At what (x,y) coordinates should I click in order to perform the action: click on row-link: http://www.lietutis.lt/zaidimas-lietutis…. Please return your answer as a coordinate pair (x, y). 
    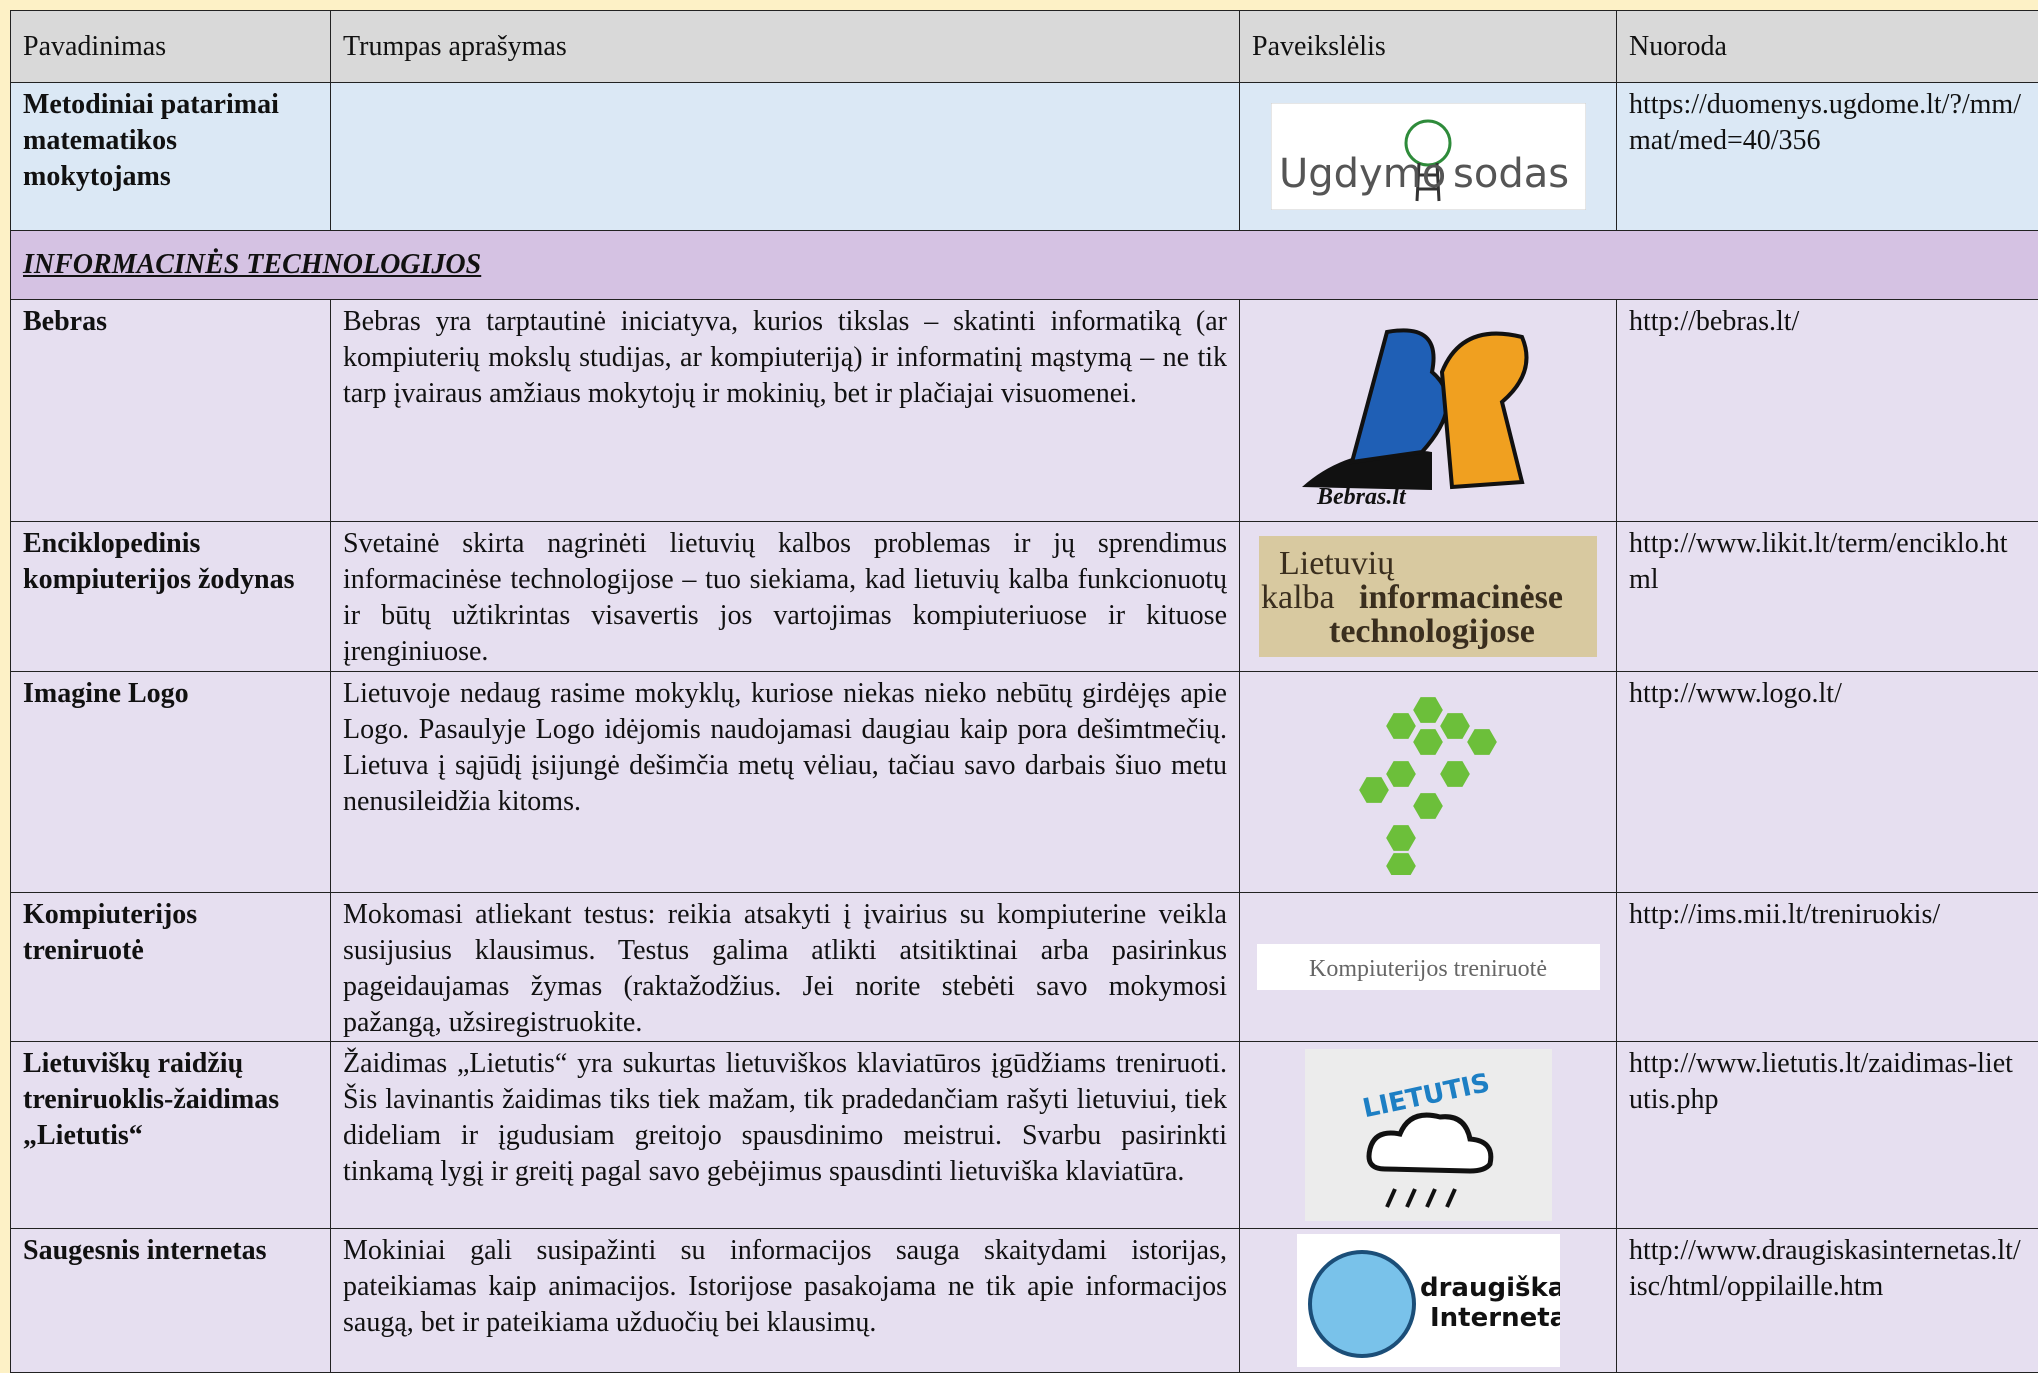
    Looking at the image, I should click on (1827, 1135).